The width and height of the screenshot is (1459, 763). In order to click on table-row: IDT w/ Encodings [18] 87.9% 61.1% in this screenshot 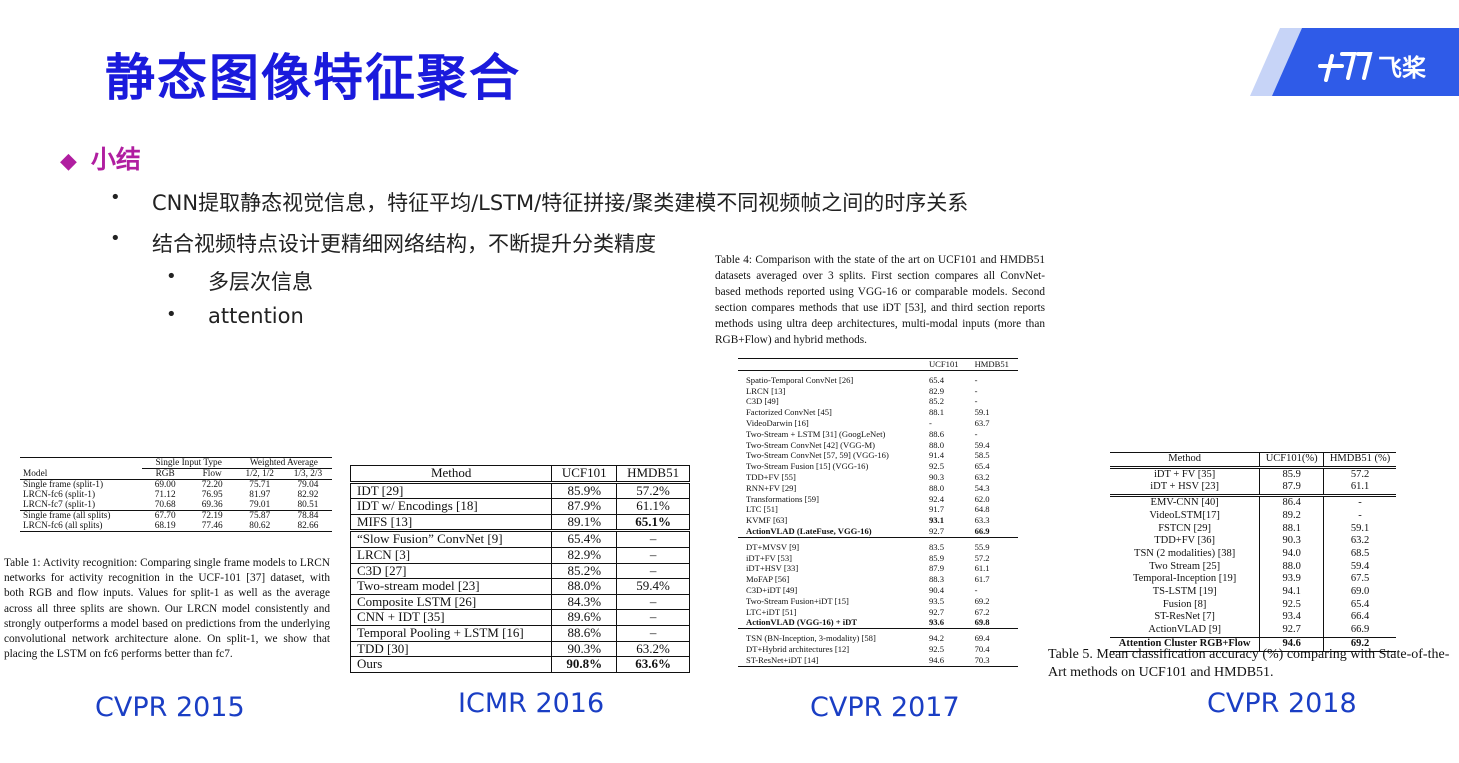, I will do `click(519, 506)`.